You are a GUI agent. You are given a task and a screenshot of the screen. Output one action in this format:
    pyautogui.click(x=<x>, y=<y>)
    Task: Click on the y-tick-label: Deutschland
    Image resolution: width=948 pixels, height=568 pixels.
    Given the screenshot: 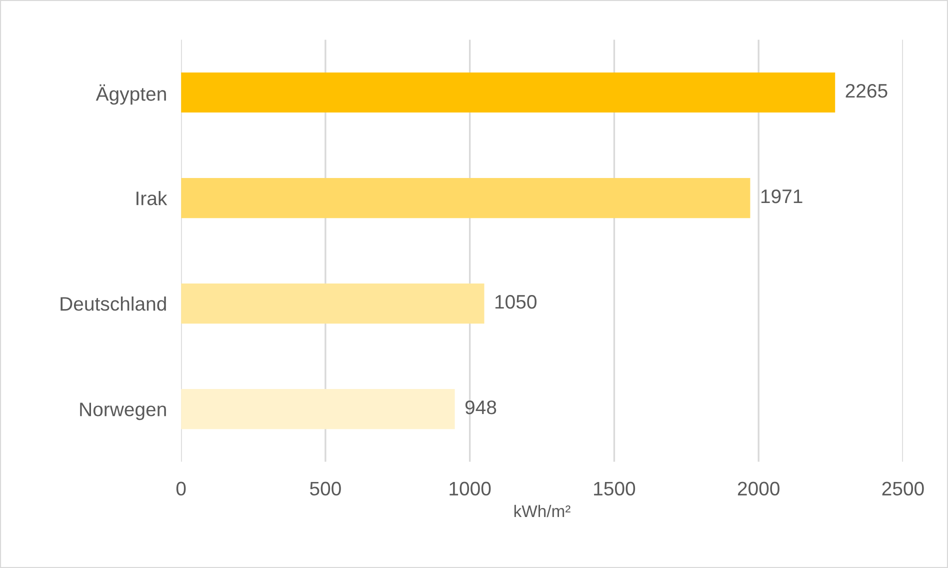 What is the action you would take?
    pyautogui.click(x=113, y=303)
    